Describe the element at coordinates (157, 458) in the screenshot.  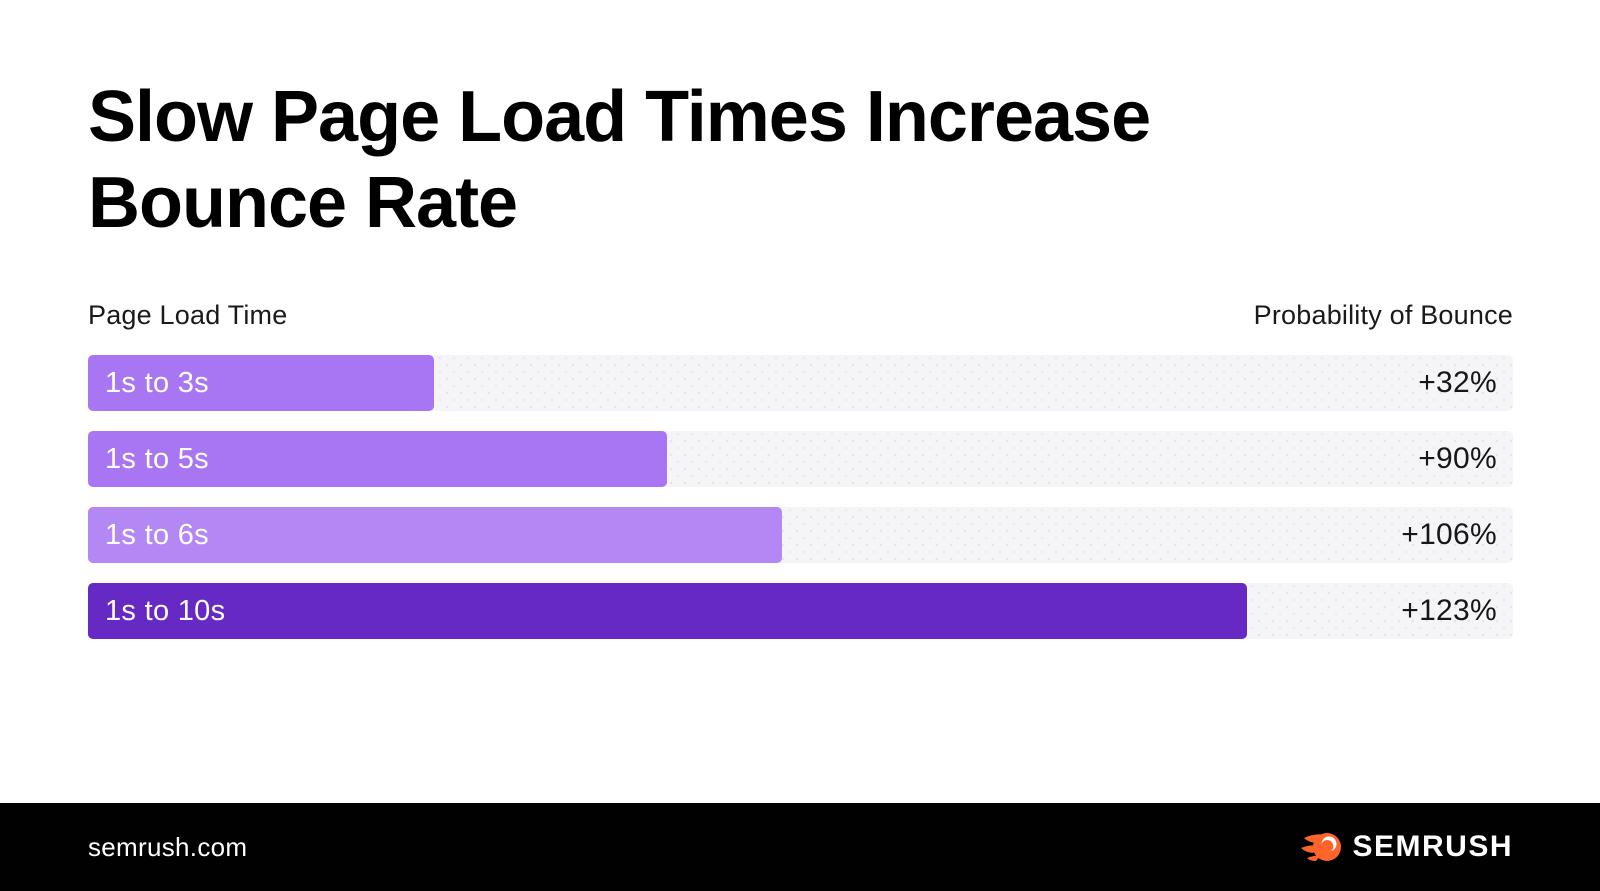
I see `bar-category-label: 1s to 5s` at that location.